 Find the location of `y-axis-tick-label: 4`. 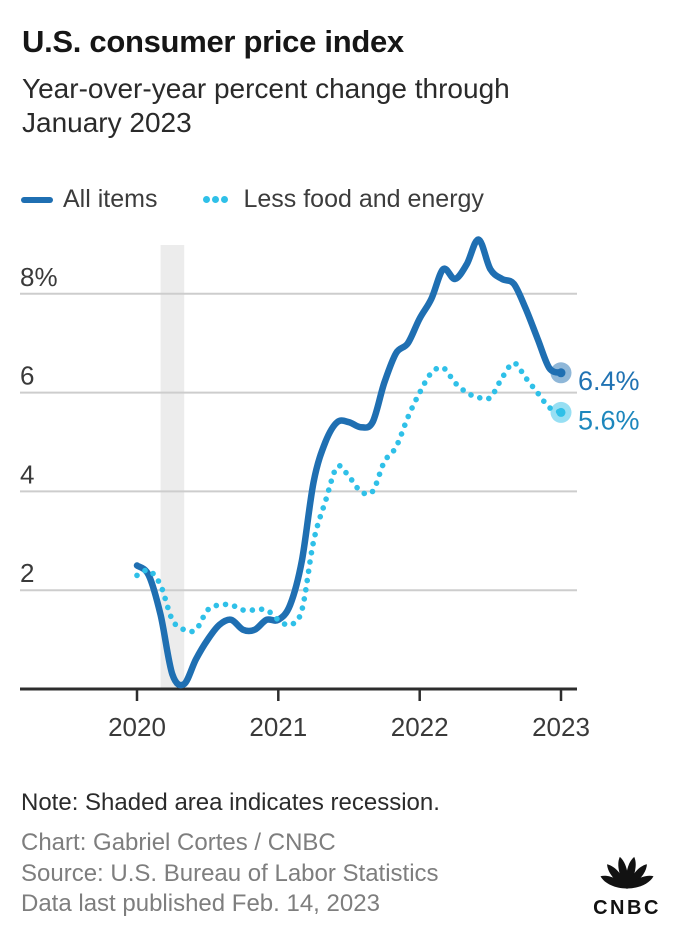

y-axis-tick-label: 4 is located at coordinates (27, 474).